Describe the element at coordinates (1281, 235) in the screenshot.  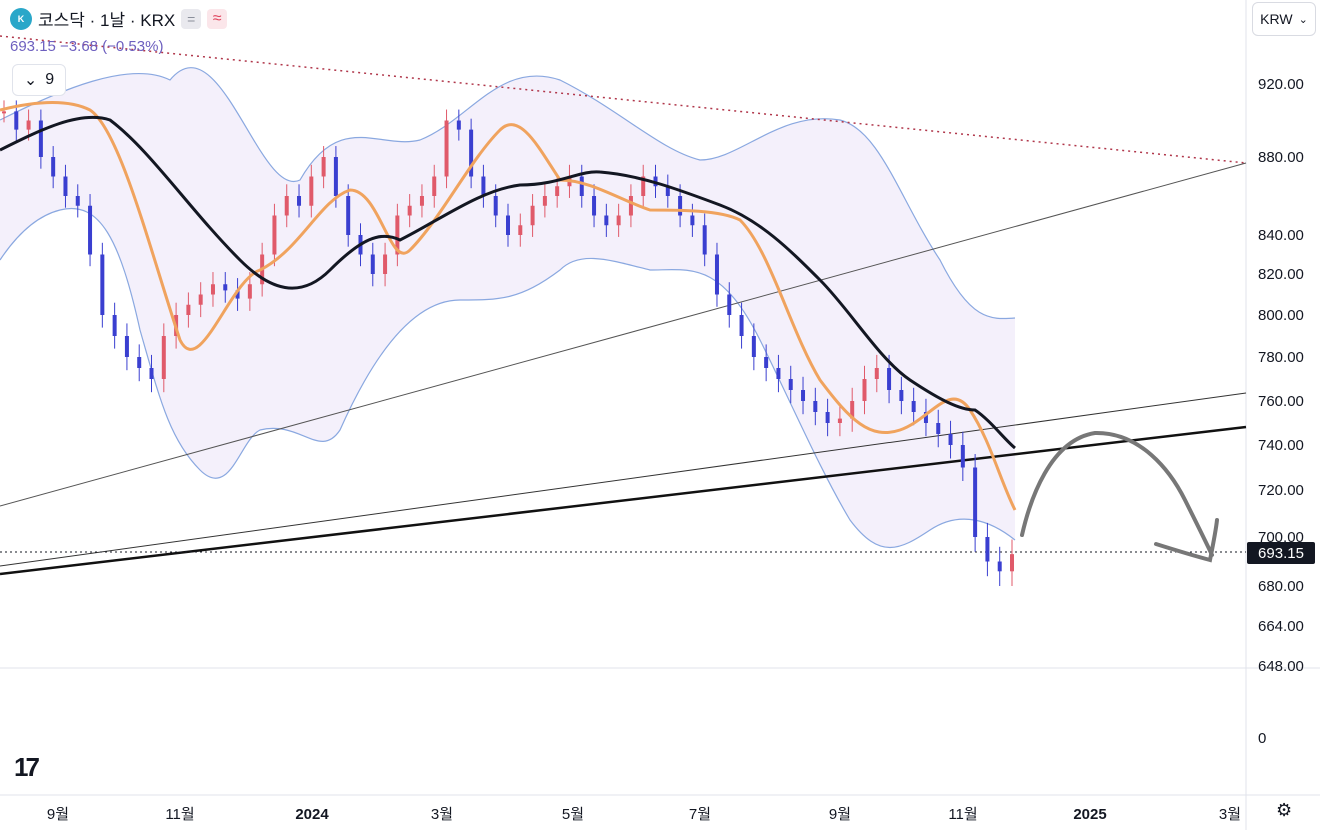
I see `y-tick-label: 840.00` at that location.